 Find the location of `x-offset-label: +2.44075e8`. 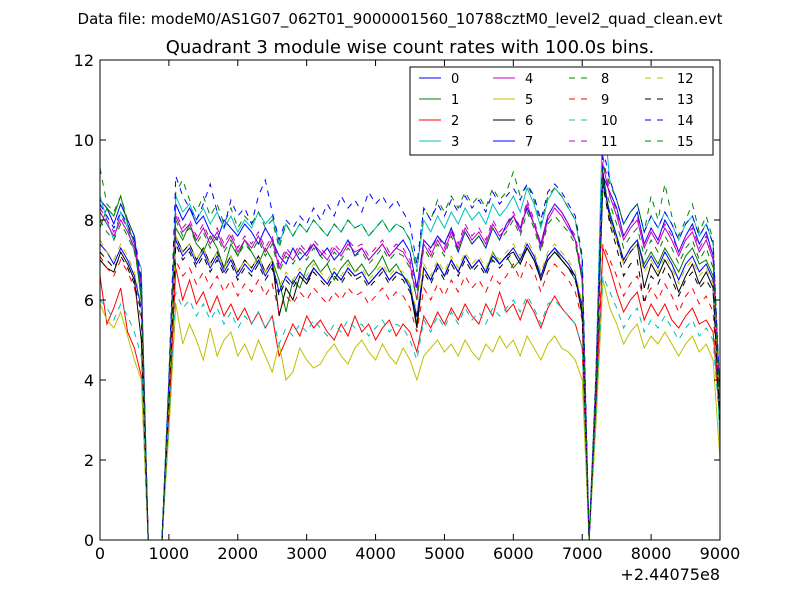

x-offset-label: +2.44075e8 is located at coordinates (670, 574).